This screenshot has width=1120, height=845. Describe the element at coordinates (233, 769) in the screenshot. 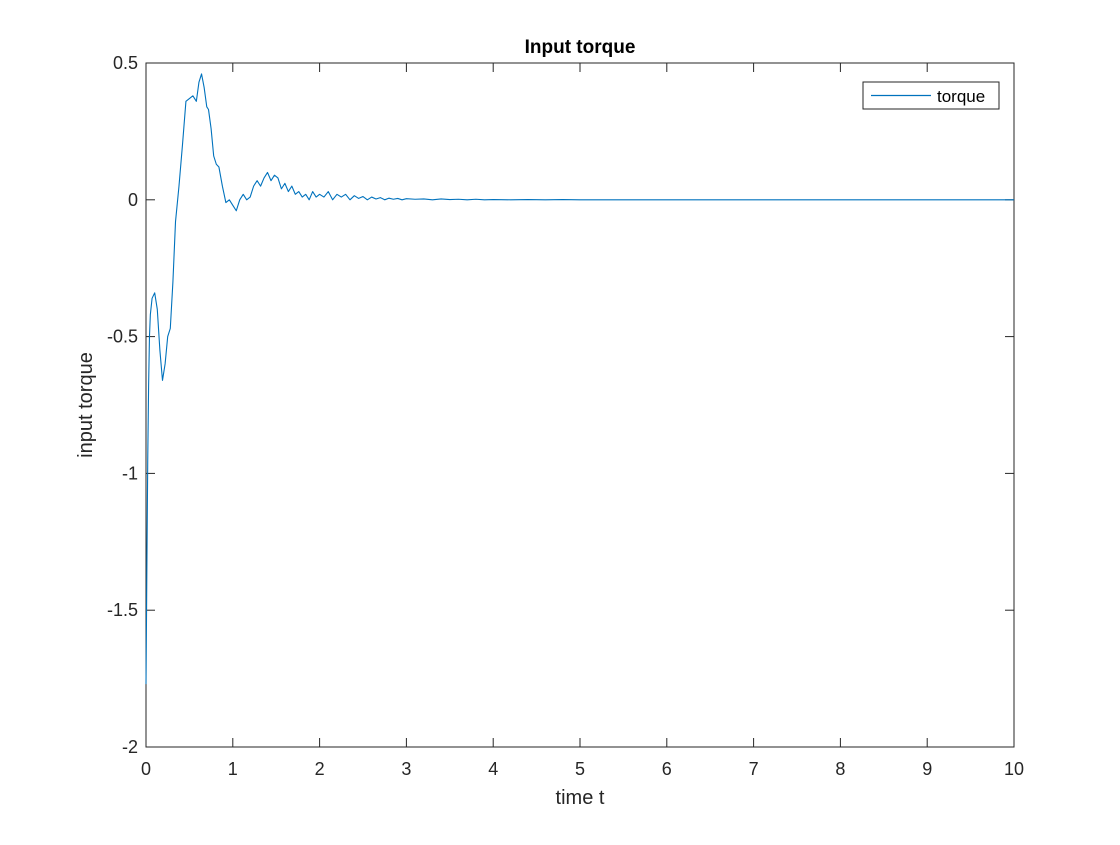

I see `x-tick-label: 1` at that location.